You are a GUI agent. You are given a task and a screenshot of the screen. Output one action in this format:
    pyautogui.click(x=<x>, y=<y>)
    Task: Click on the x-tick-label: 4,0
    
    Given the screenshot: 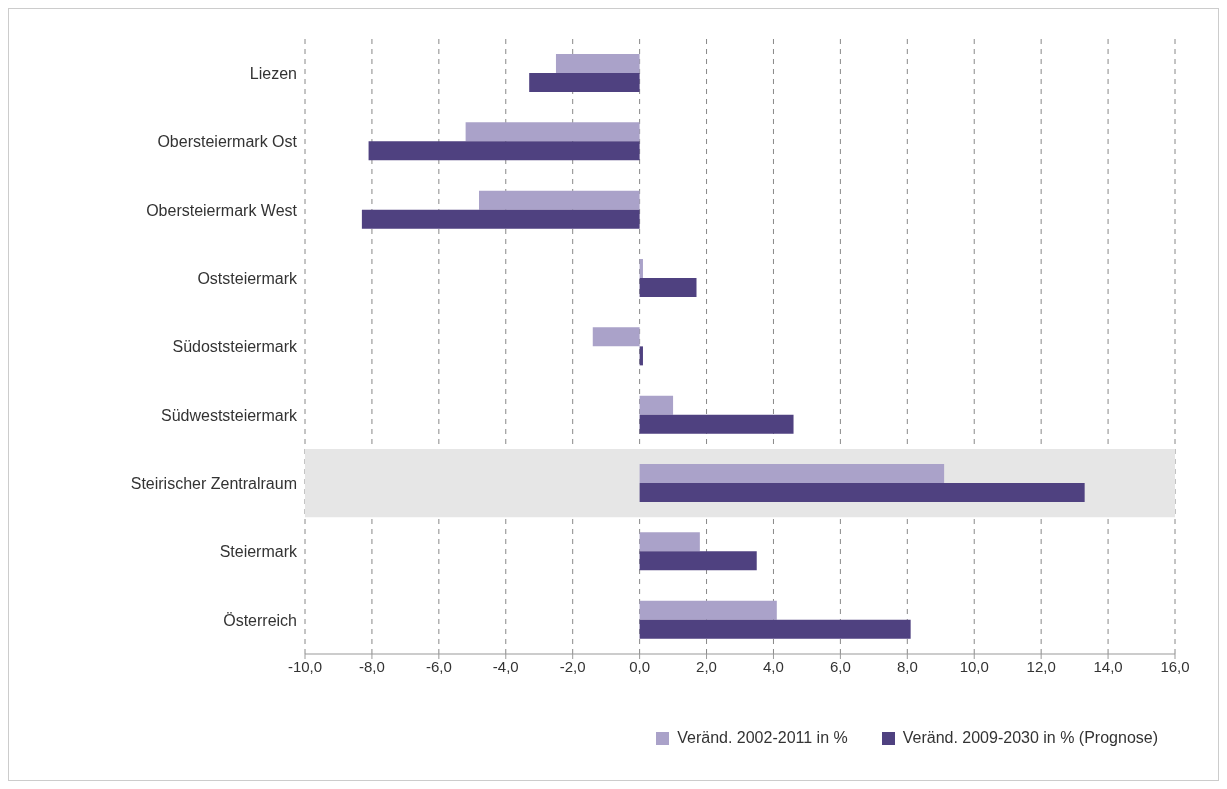 What is the action you would take?
    pyautogui.click(x=773, y=666)
    